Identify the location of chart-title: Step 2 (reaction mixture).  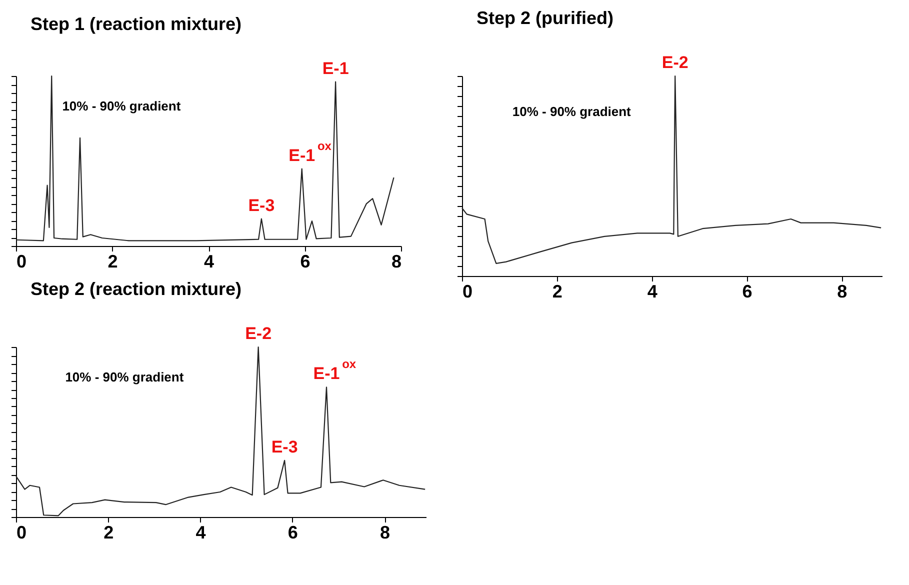
(136, 289).